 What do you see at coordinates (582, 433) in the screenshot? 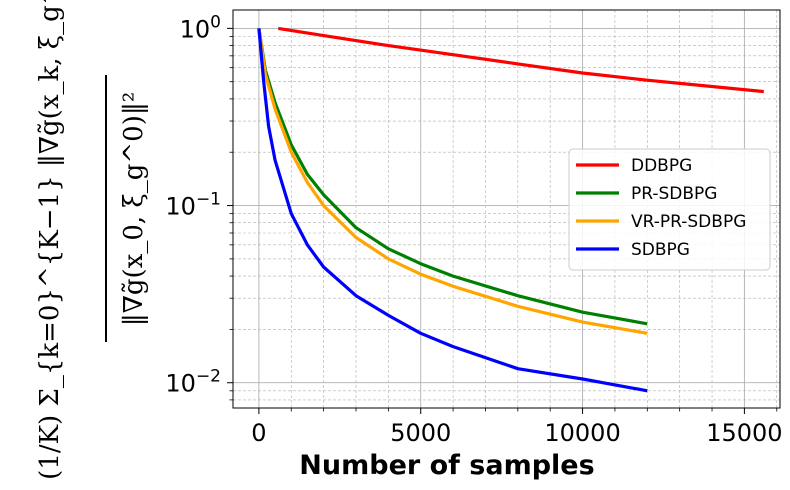
I see `x-tick-label: 10000` at bounding box center [582, 433].